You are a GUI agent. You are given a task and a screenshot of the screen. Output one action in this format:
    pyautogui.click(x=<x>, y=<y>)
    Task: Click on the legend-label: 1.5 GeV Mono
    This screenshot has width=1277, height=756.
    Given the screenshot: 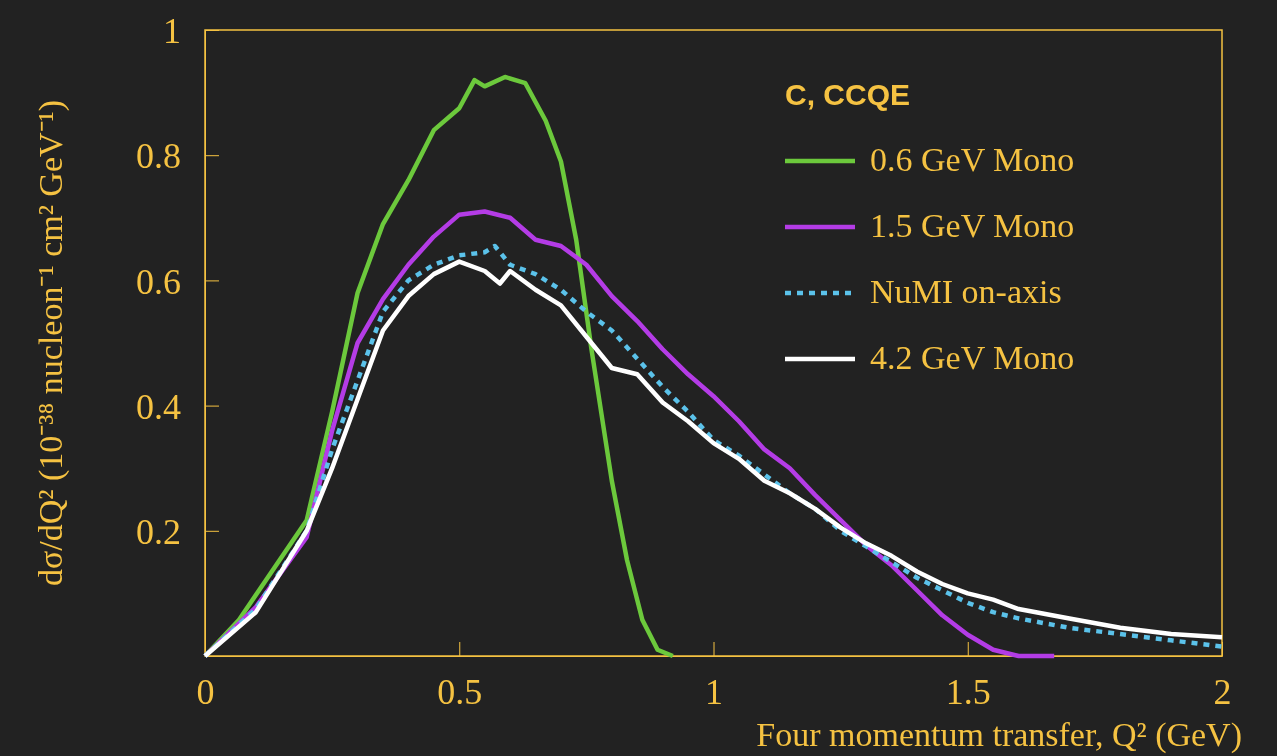 What is the action you would take?
    pyautogui.click(x=972, y=225)
    